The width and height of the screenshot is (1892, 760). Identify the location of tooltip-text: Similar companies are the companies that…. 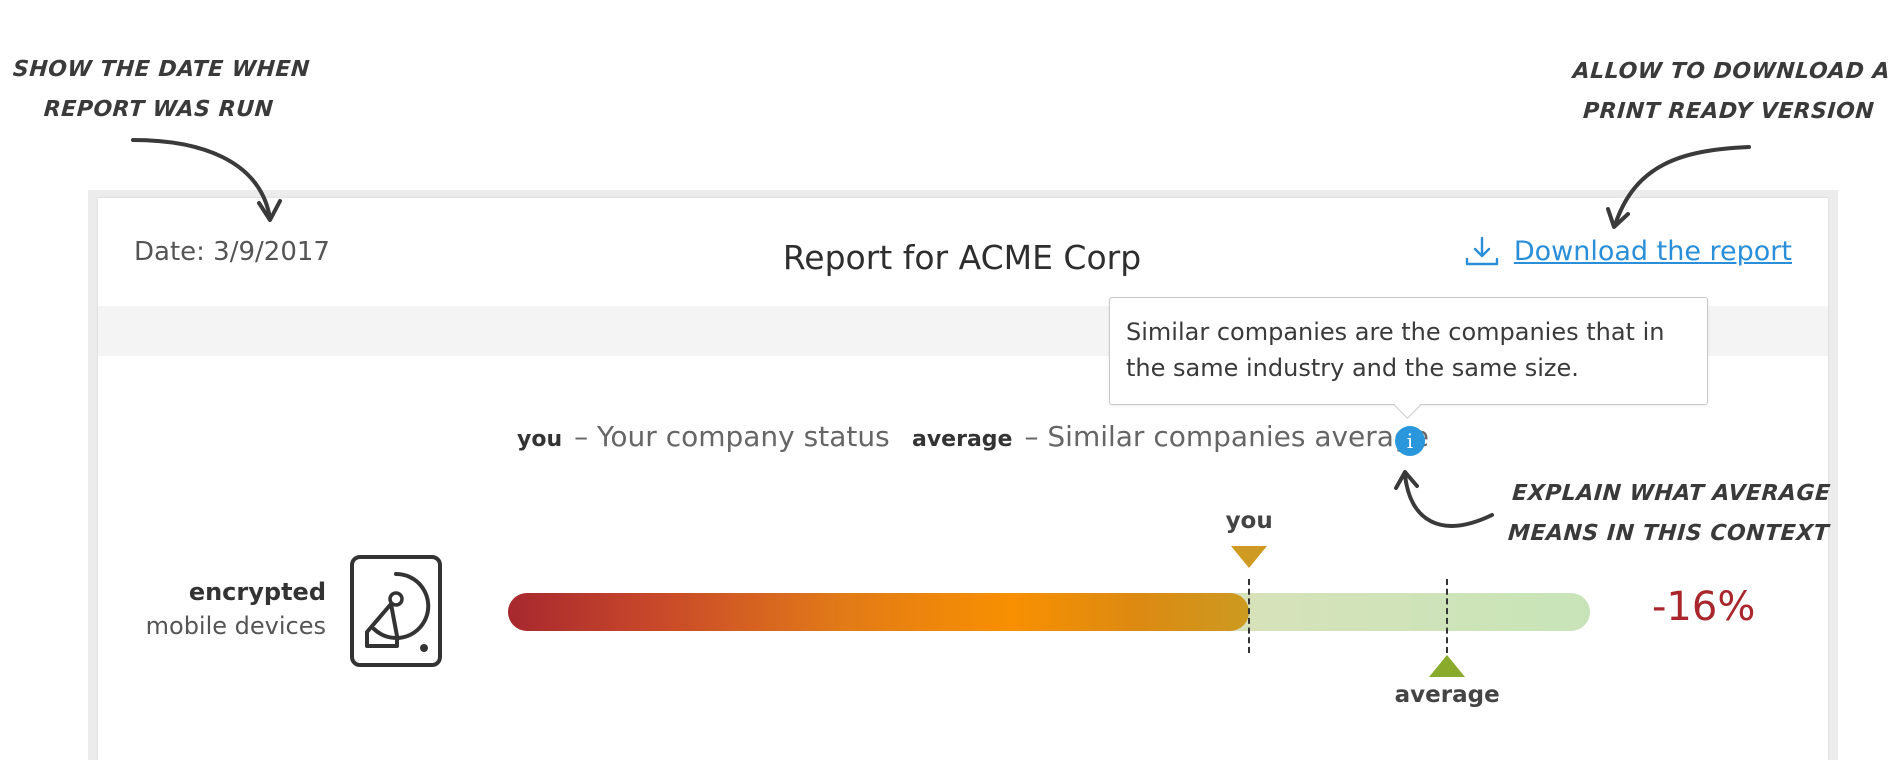
(1395, 350).